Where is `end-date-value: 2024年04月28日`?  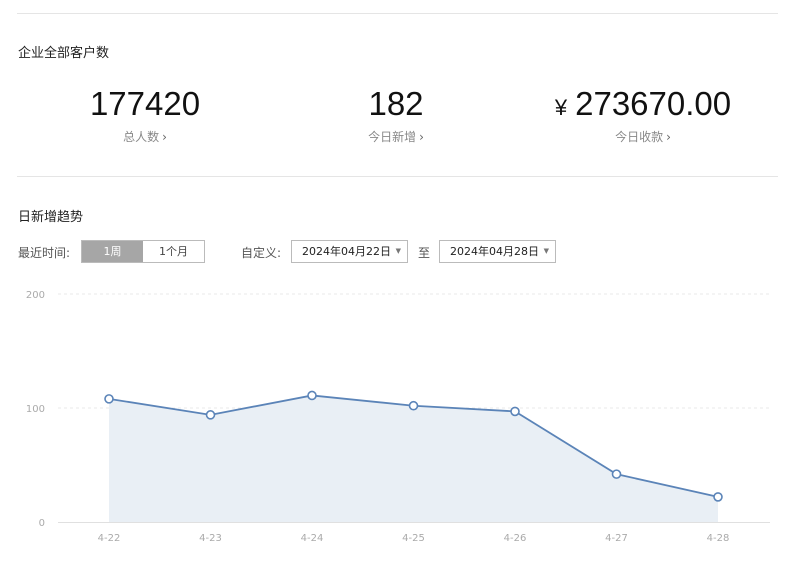
end-date-value: 2024年04月28日 is located at coordinates (494, 251).